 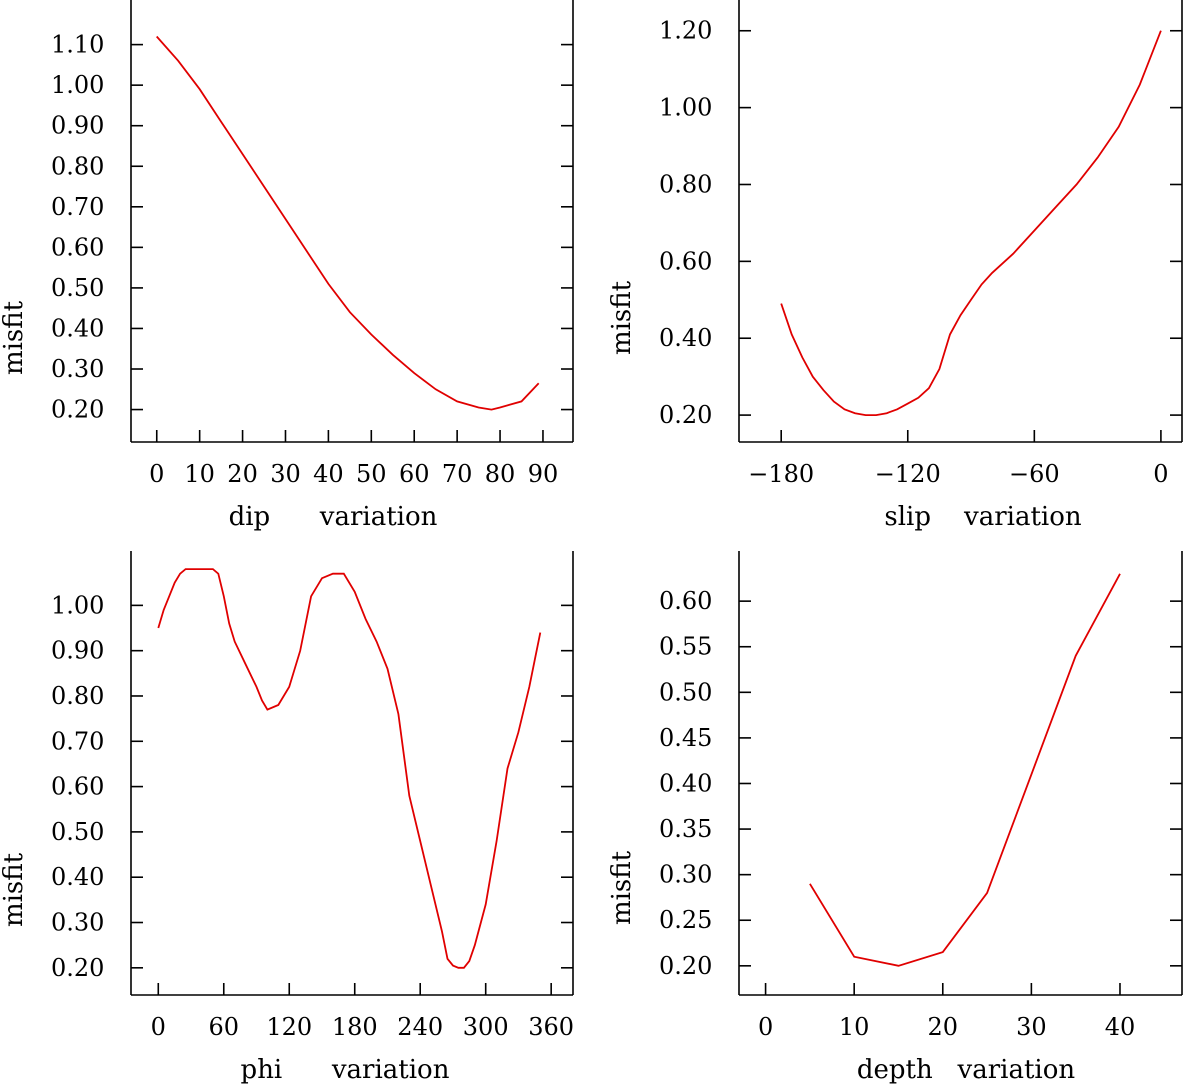 I want to click on x-tick-label: −180, so click(x=781, y=474).